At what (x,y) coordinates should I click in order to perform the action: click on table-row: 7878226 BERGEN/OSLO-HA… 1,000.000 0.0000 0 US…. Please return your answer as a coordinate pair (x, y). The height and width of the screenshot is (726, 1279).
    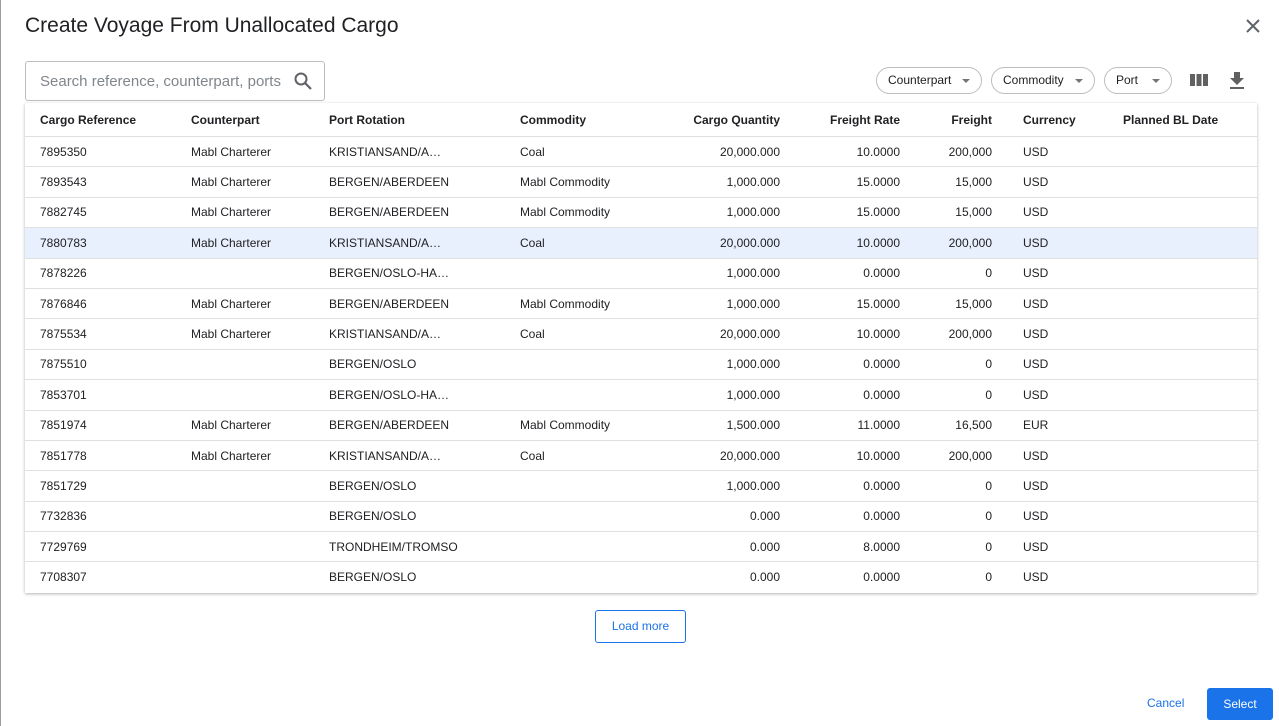
    Looking at the image, I should click on (641, 273).